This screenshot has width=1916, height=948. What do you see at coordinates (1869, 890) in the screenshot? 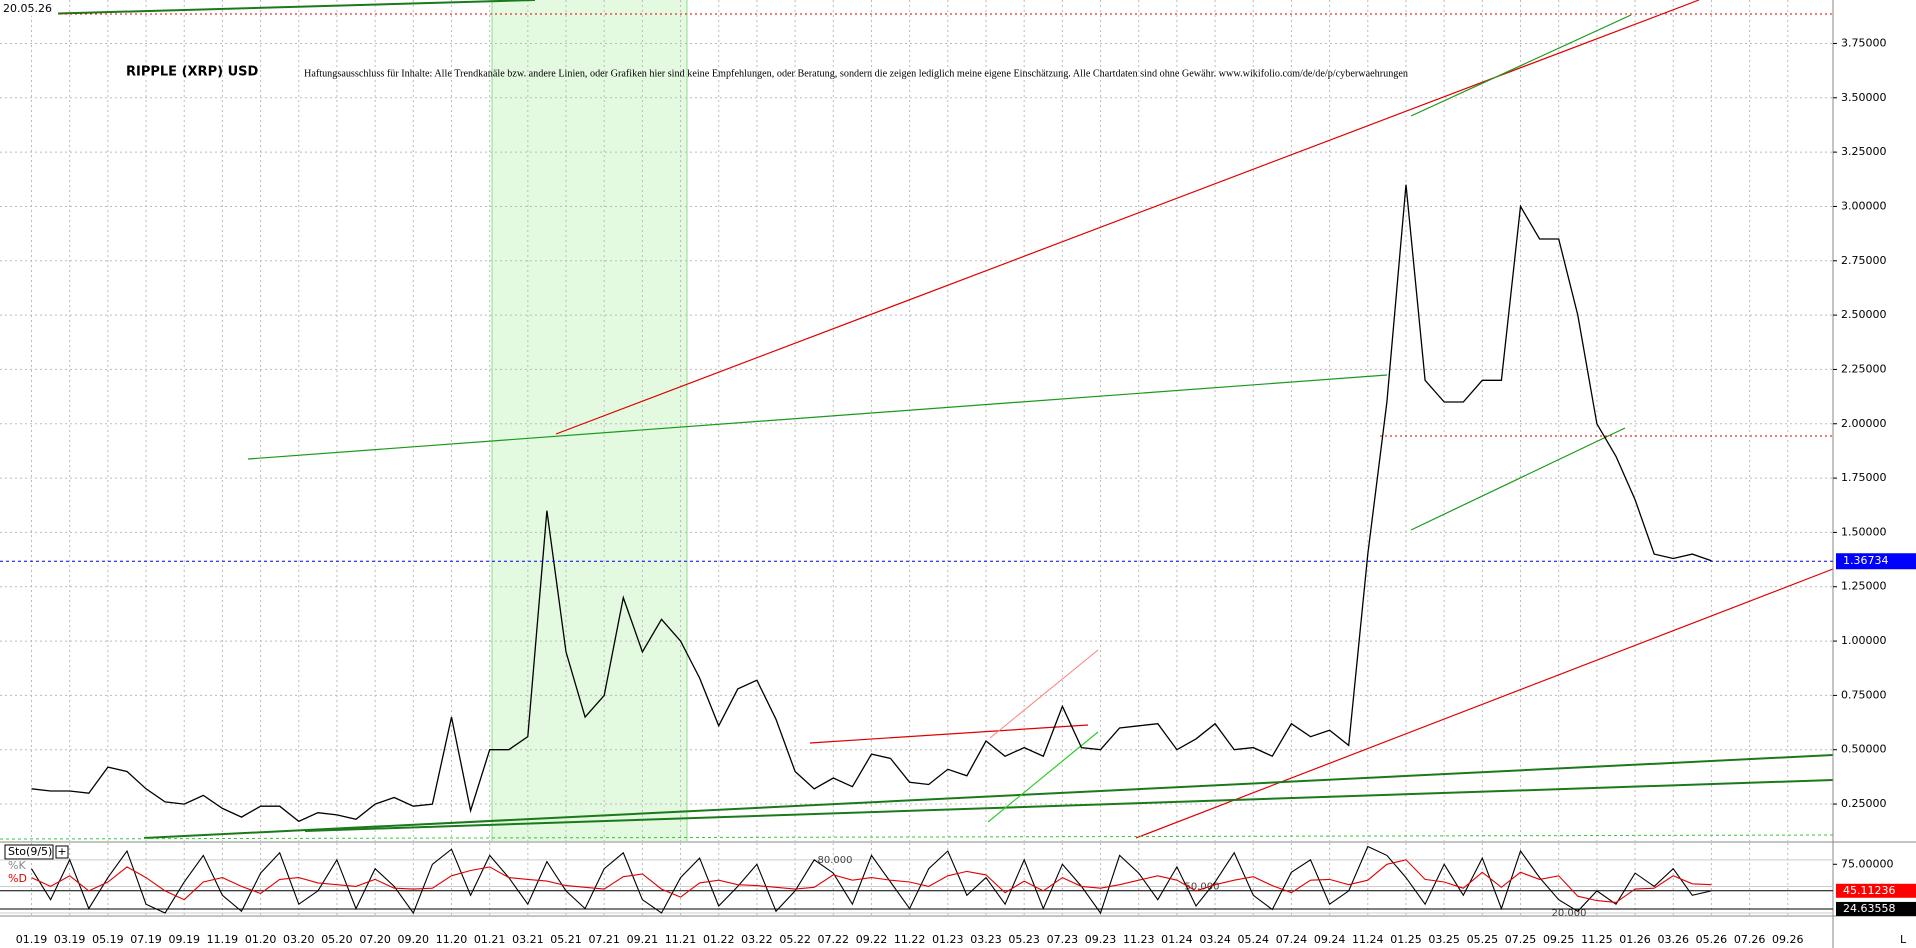
I see `last-value-label: 45.11236` at bounding box center [1869, 890].